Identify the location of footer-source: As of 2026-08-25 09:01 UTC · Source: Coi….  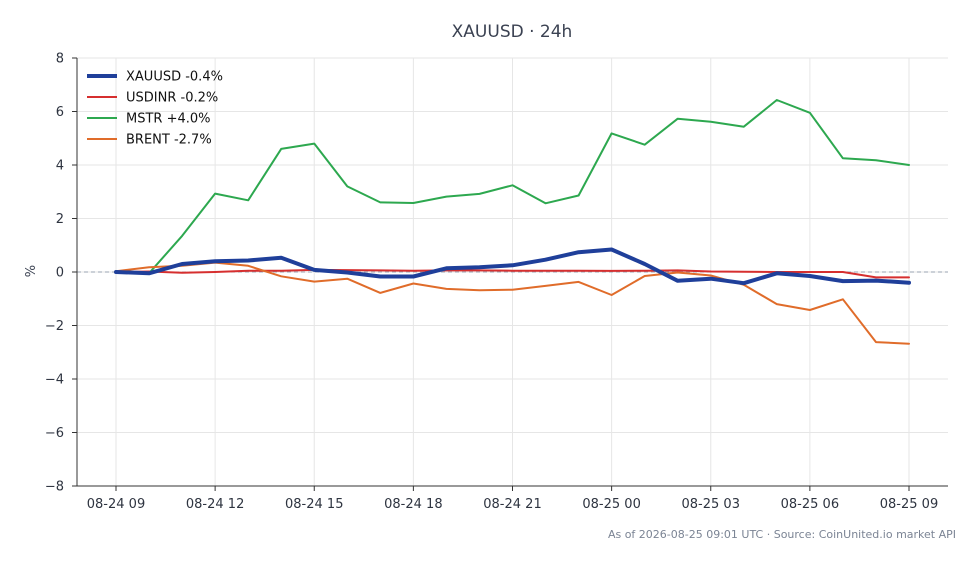
(782, 534).